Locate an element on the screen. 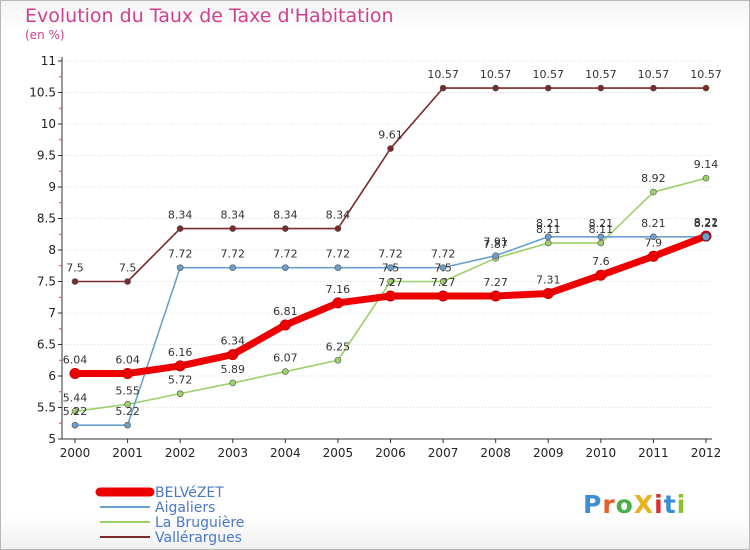  y-tick-label-7: 8.5 is located at coordinates (46, 219).